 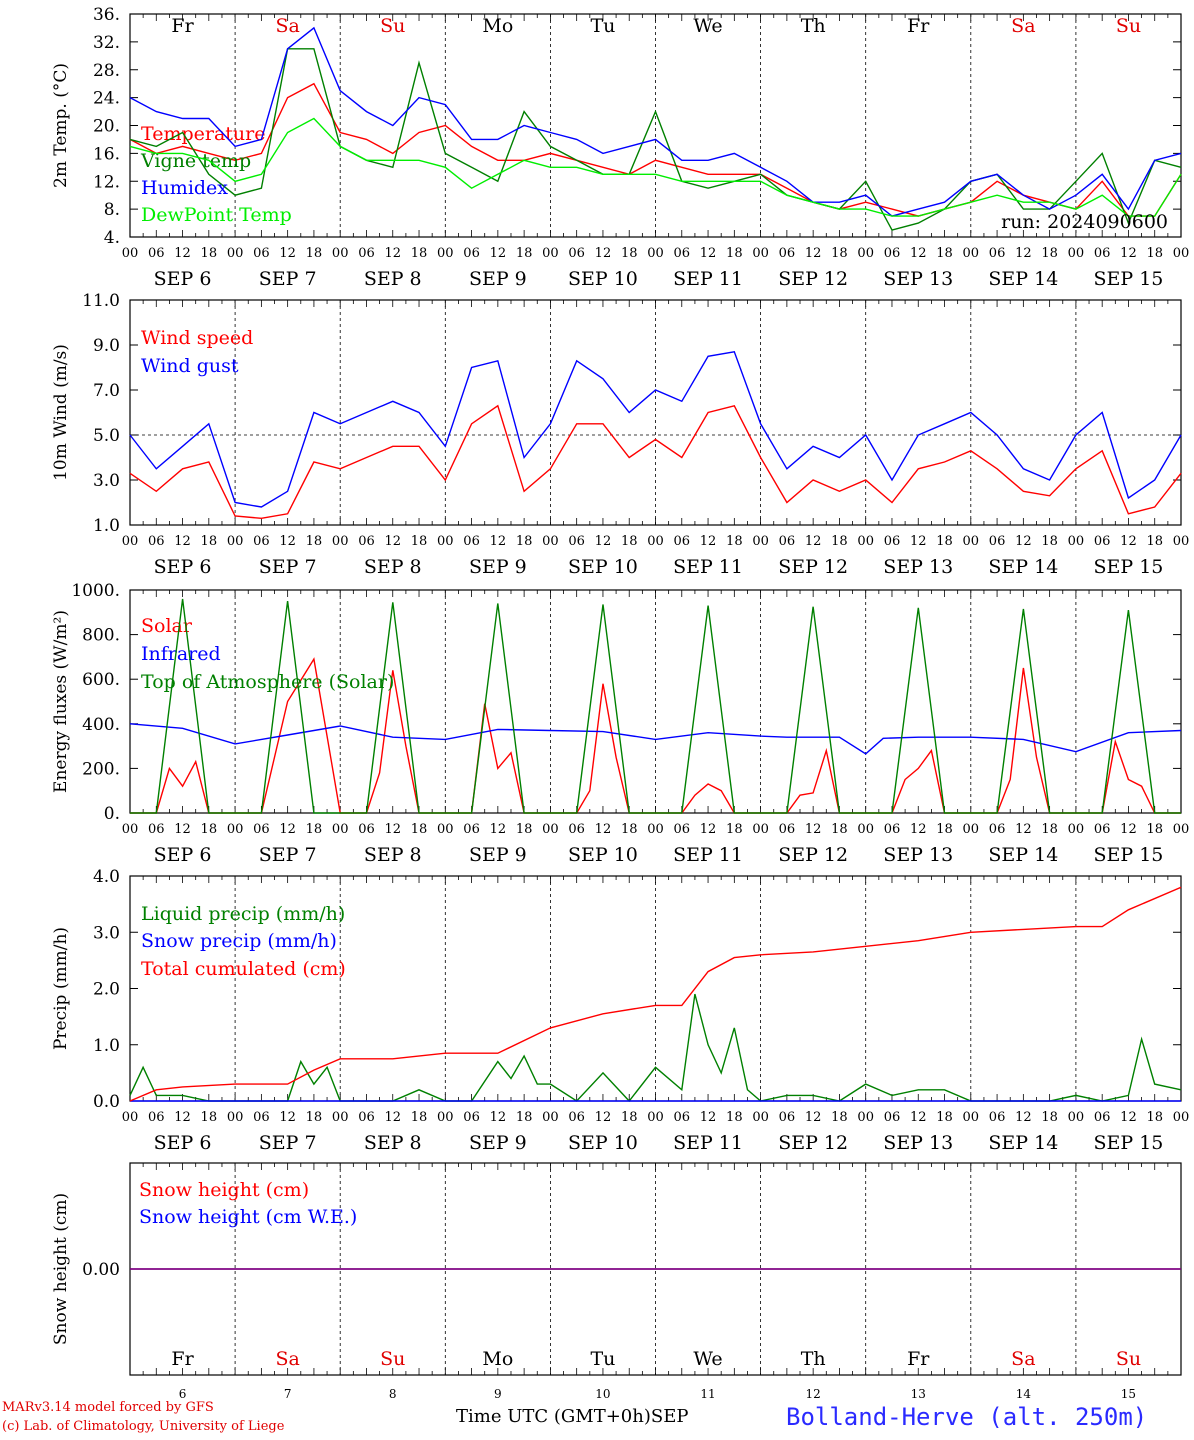 I want to click on legend-entry: Total cumulated (cm), so click(x=243, y=969).